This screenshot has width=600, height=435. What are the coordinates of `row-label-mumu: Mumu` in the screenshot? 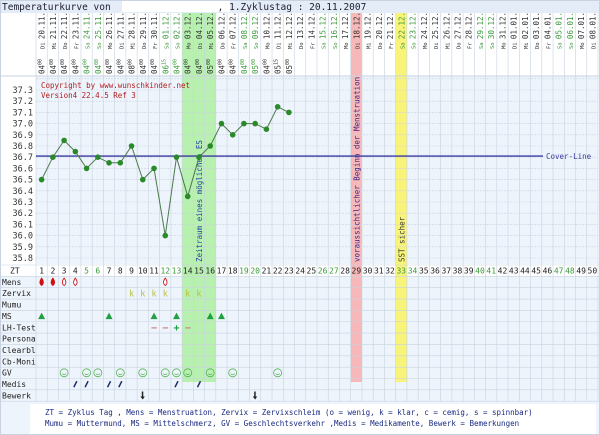 It's located at (11, 305).